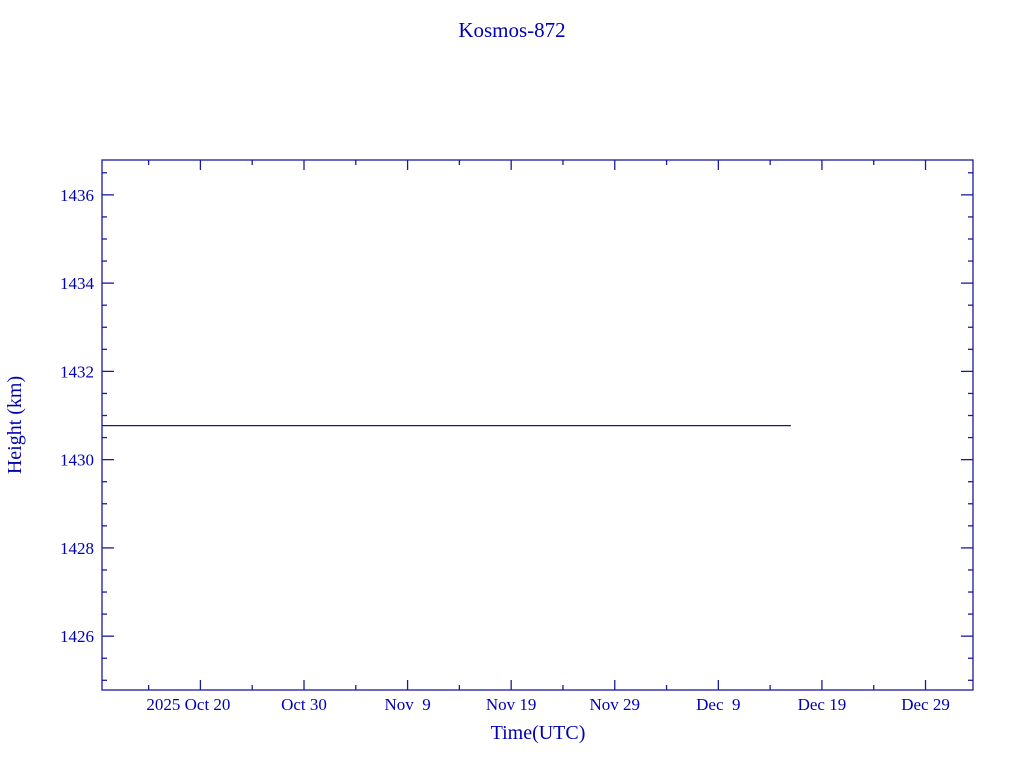  I want to click on x-axis-label: Time(UTC), so click(538, 733).